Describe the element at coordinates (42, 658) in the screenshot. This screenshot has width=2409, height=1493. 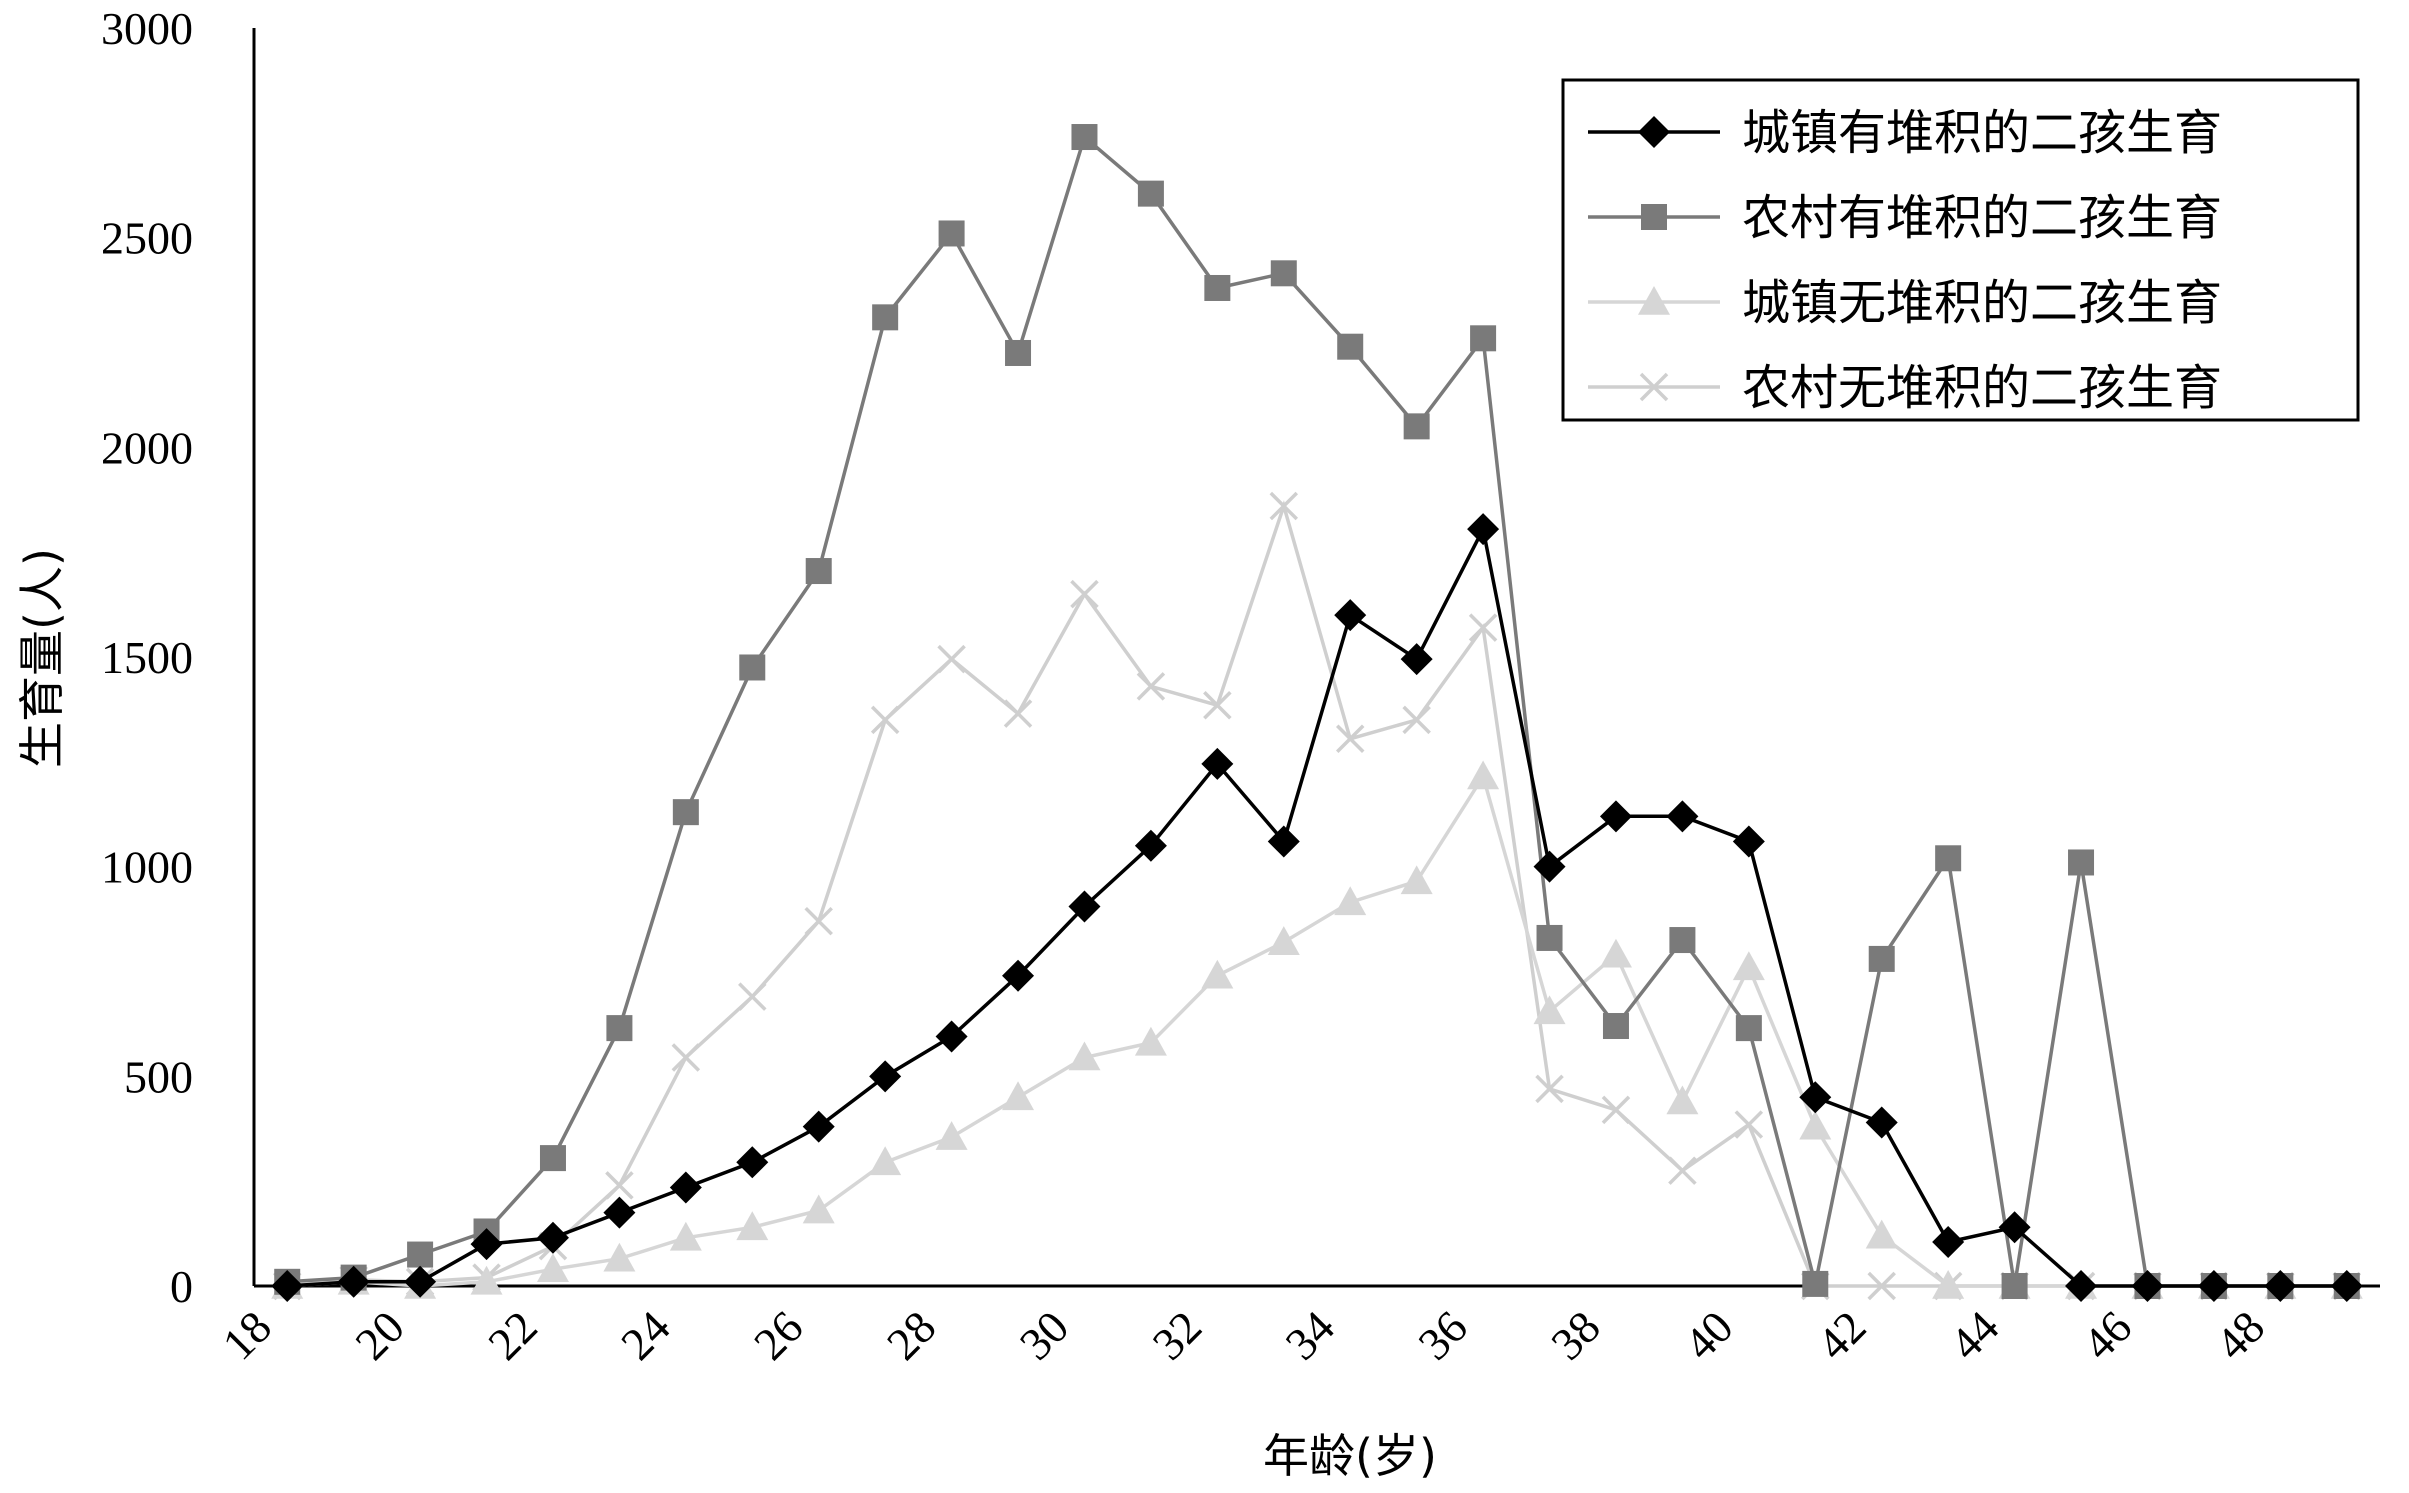
I see `y-axis-title: 生育量(人)` at that location.